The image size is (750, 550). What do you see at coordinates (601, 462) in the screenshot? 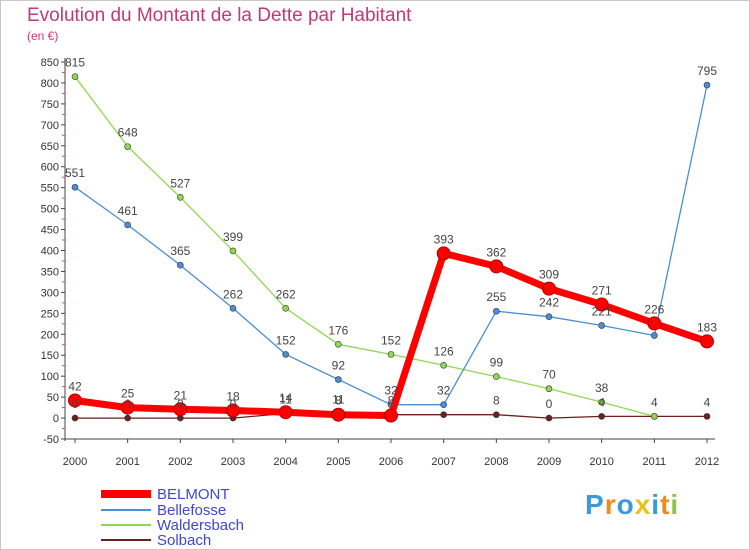
I see `x-tick-label: 2010` at bounding box center [601, 462].